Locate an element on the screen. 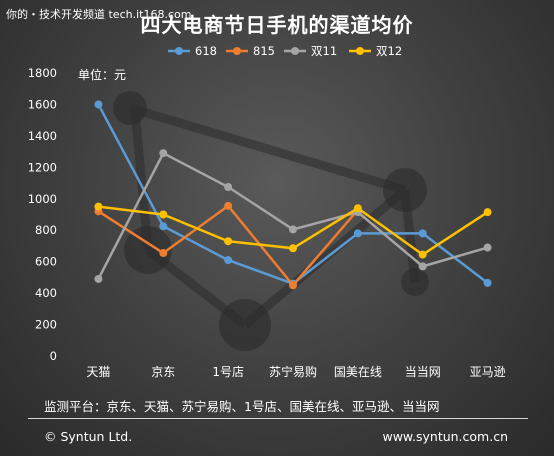 The height and width of the screenshot is (456, 554). legend-marker-双12 is located at coordinates (360, 51).